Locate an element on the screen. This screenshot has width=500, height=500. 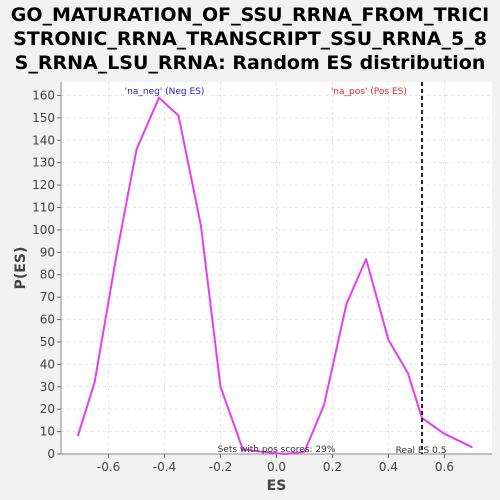
y-tick-label: 30 is located at coordinates (47, 387).